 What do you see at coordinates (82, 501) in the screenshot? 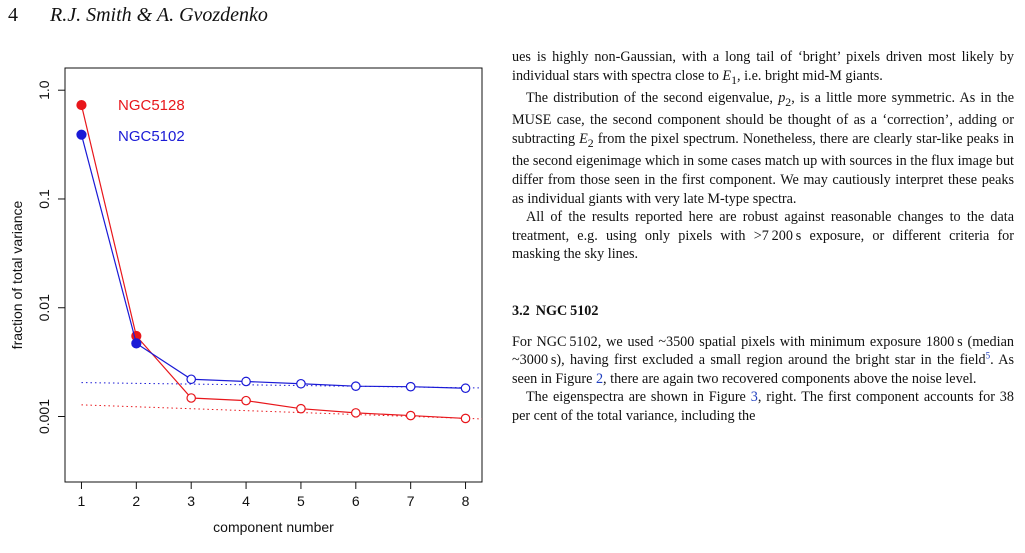
I see `x-tick-label: 1` at bounding box center [82, 501].